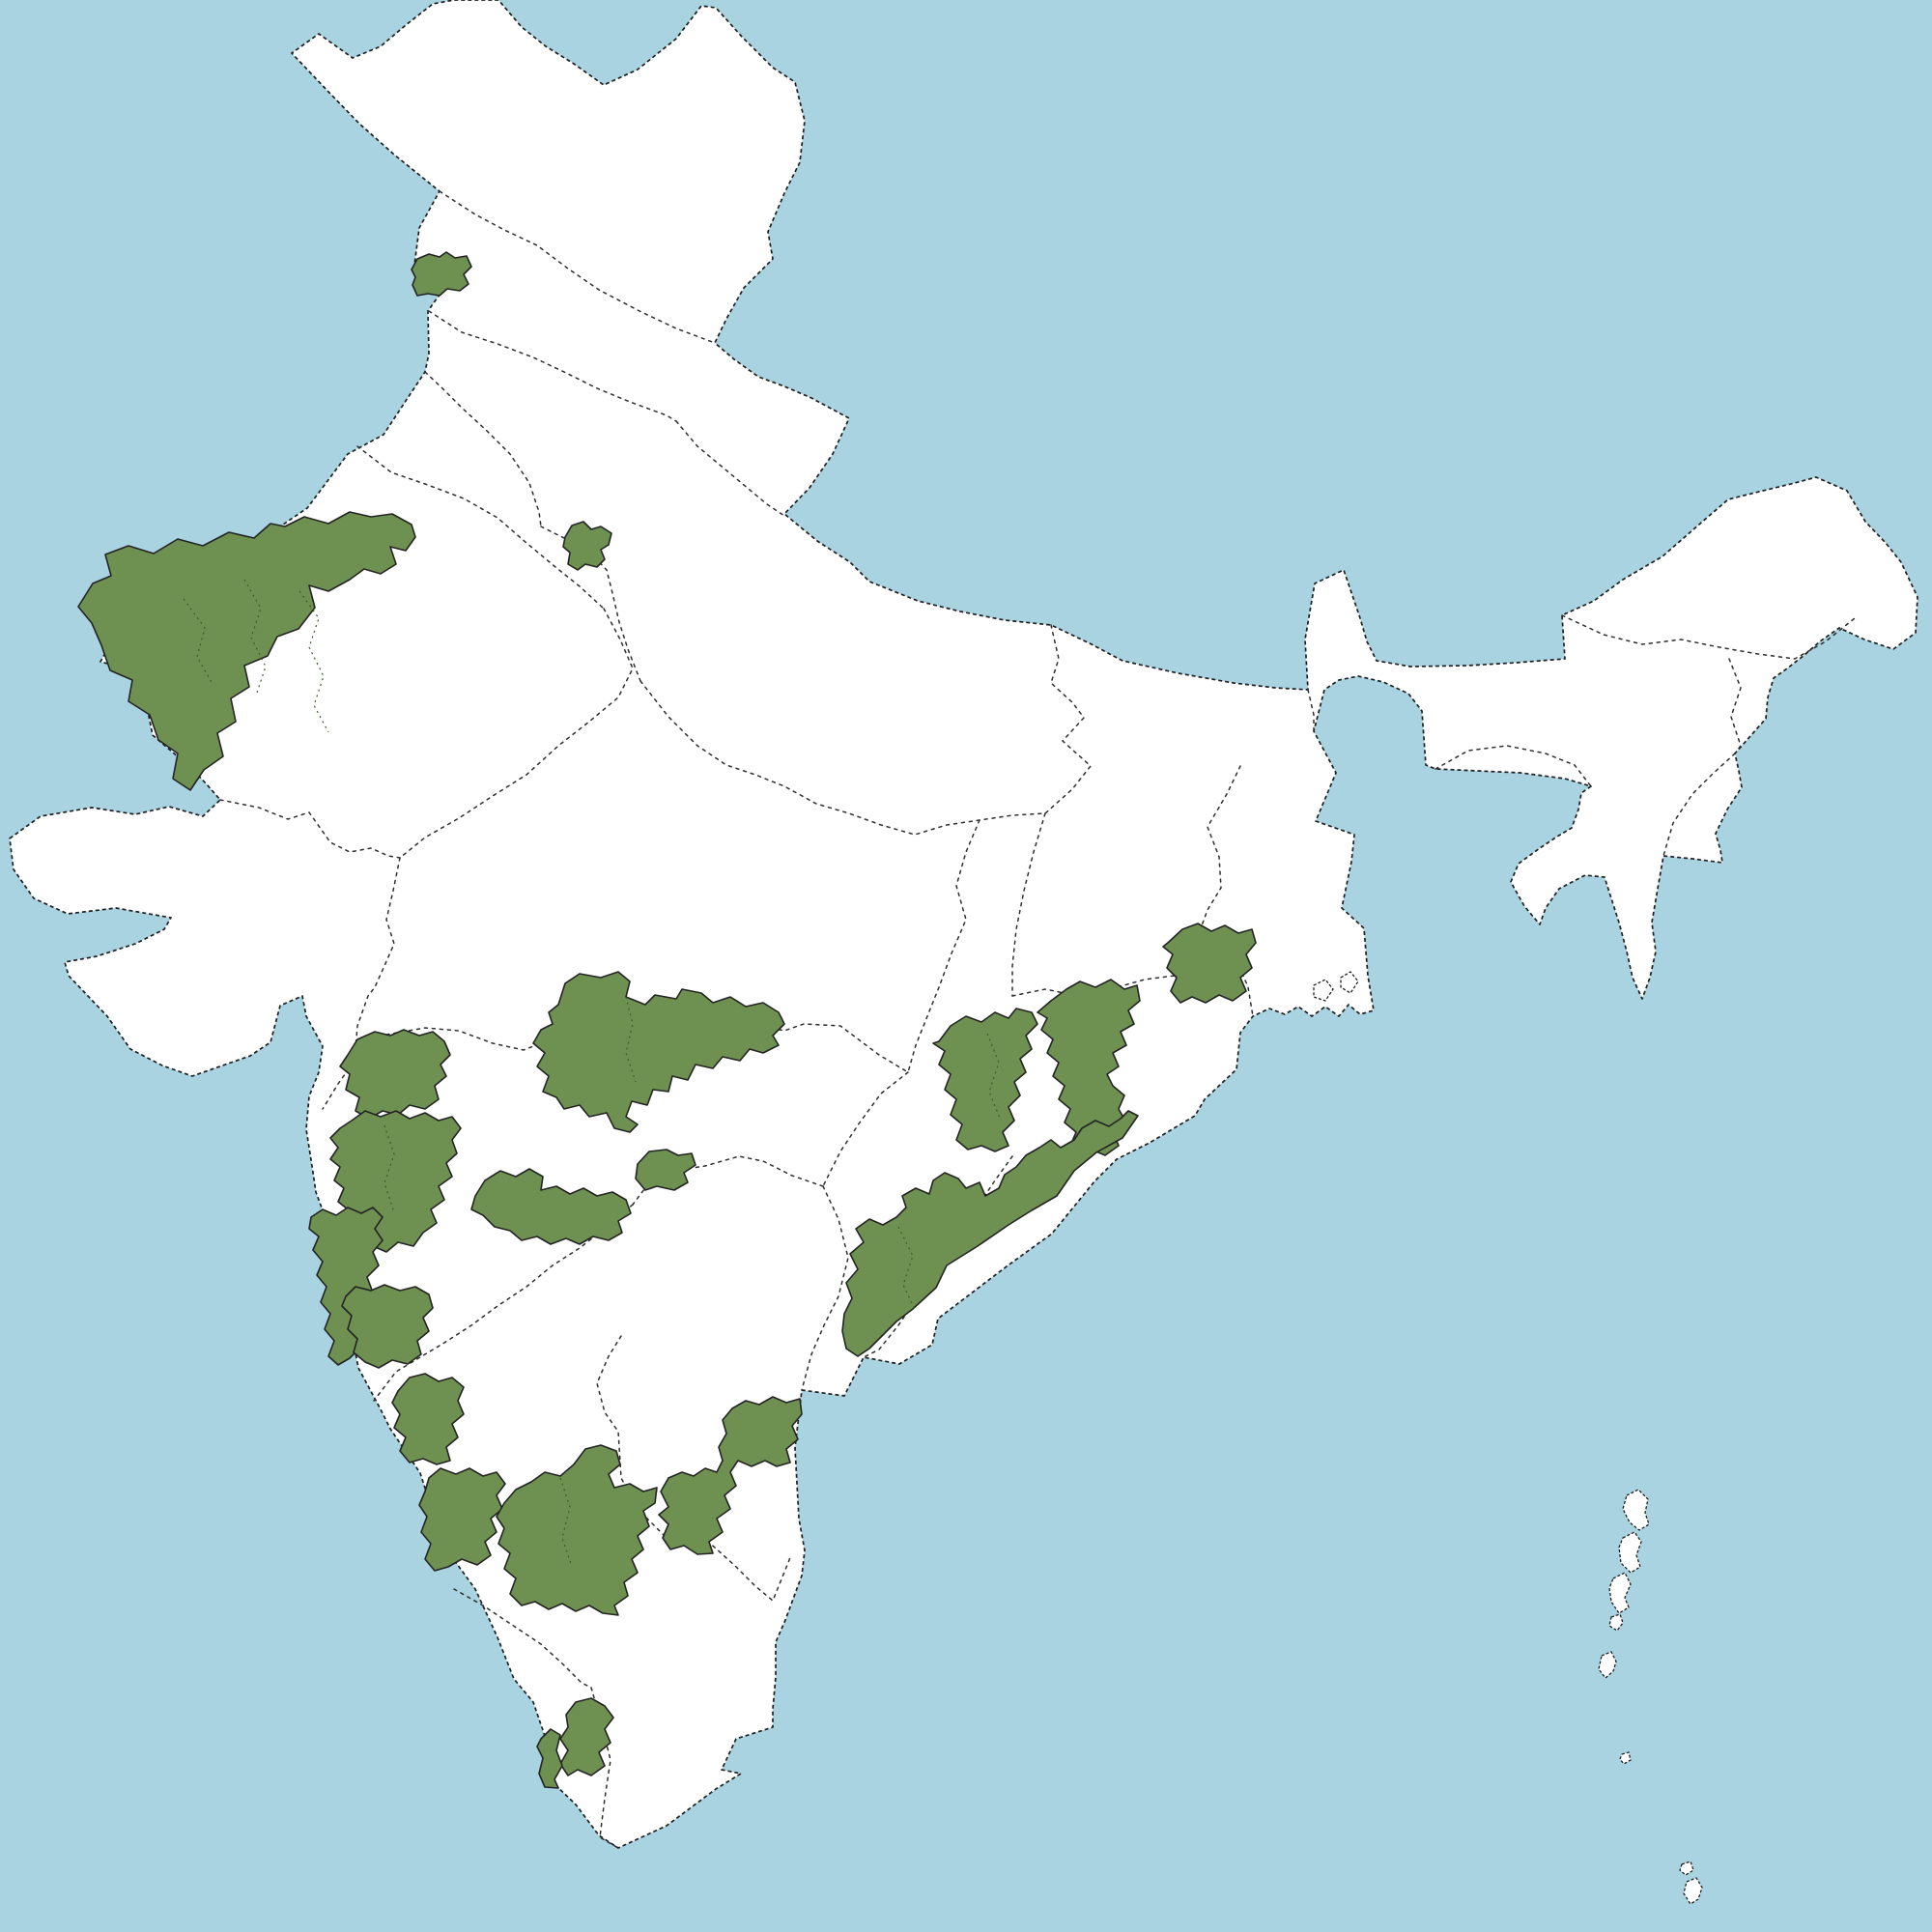  What do you see at coordinates (1620, 1593) in the screenshot?
I see `south-andaman-island` at bounding box center [1620, 1593].